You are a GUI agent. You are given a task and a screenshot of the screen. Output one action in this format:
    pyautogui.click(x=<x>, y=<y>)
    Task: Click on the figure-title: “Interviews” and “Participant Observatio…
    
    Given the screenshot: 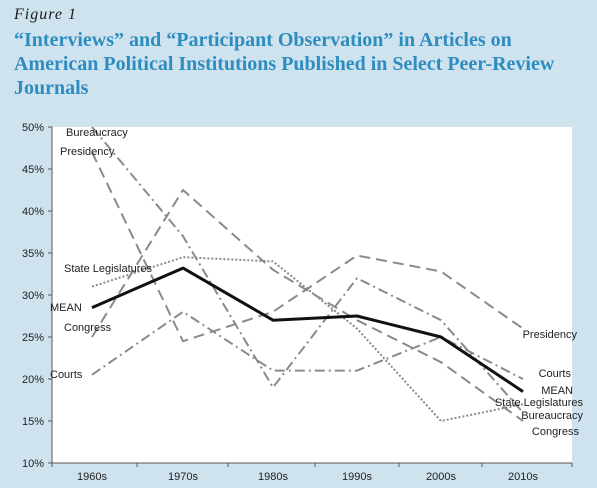 What is the action you would take?
    pyautogui.click(x=284, y=64)
    